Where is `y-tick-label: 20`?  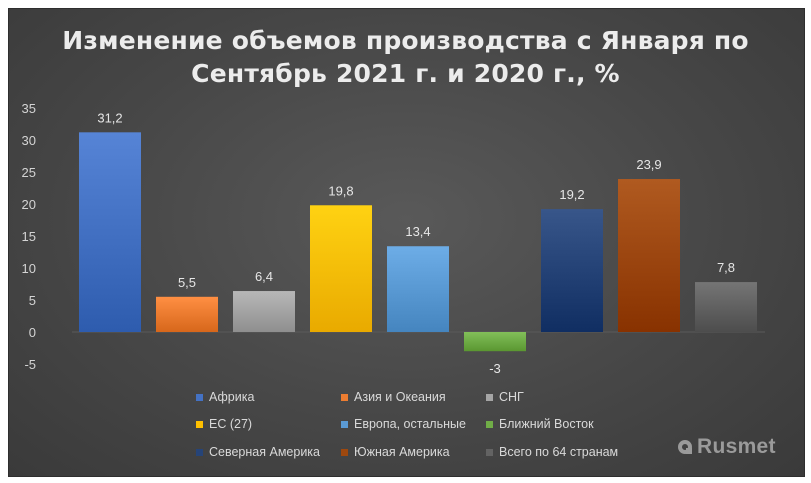
y-tick-label: 20 is located at coordinates (29, 204).